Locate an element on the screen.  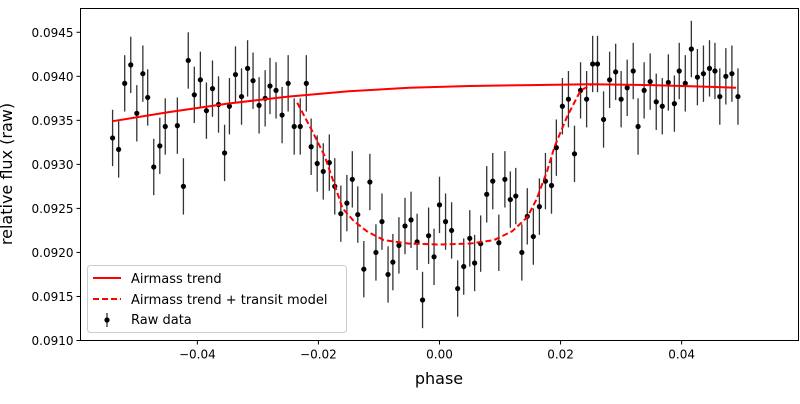
transit-model-line is located at coordinates (444, 165).